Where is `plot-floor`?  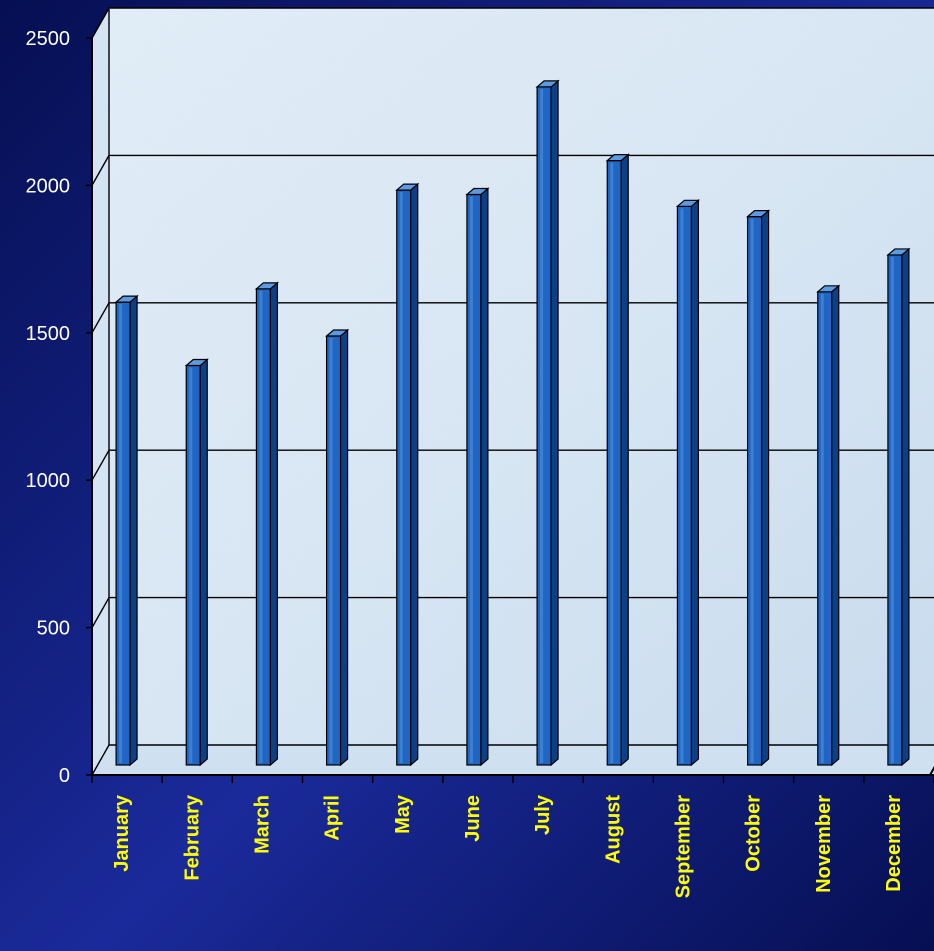 plot-floor is located at coordinates (513, 760).